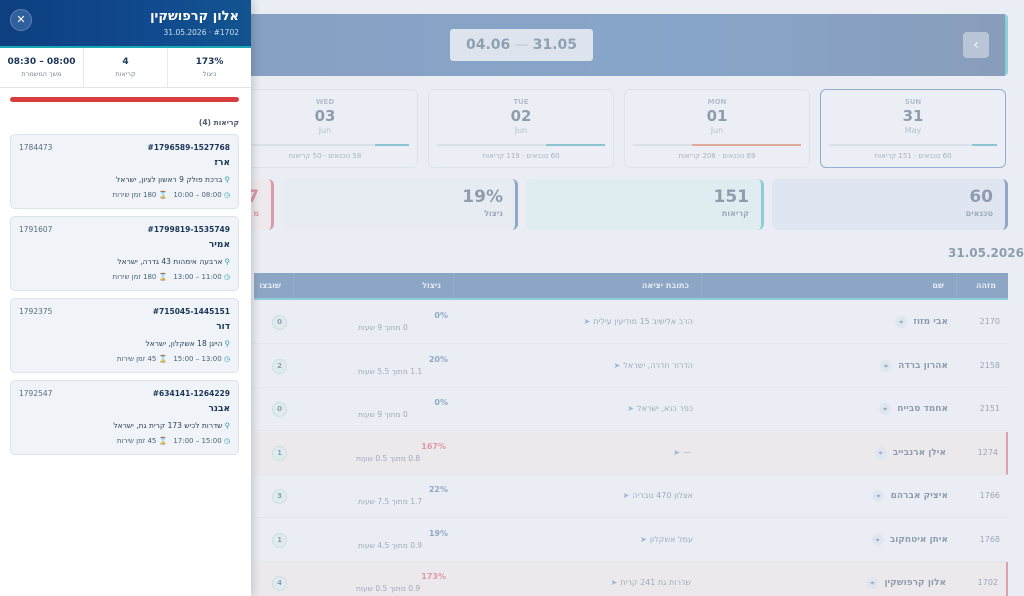  Describe the element at coordinates (918, 539) in the screenshot. I see `technician-name: איתן איטחקוב` at that location.